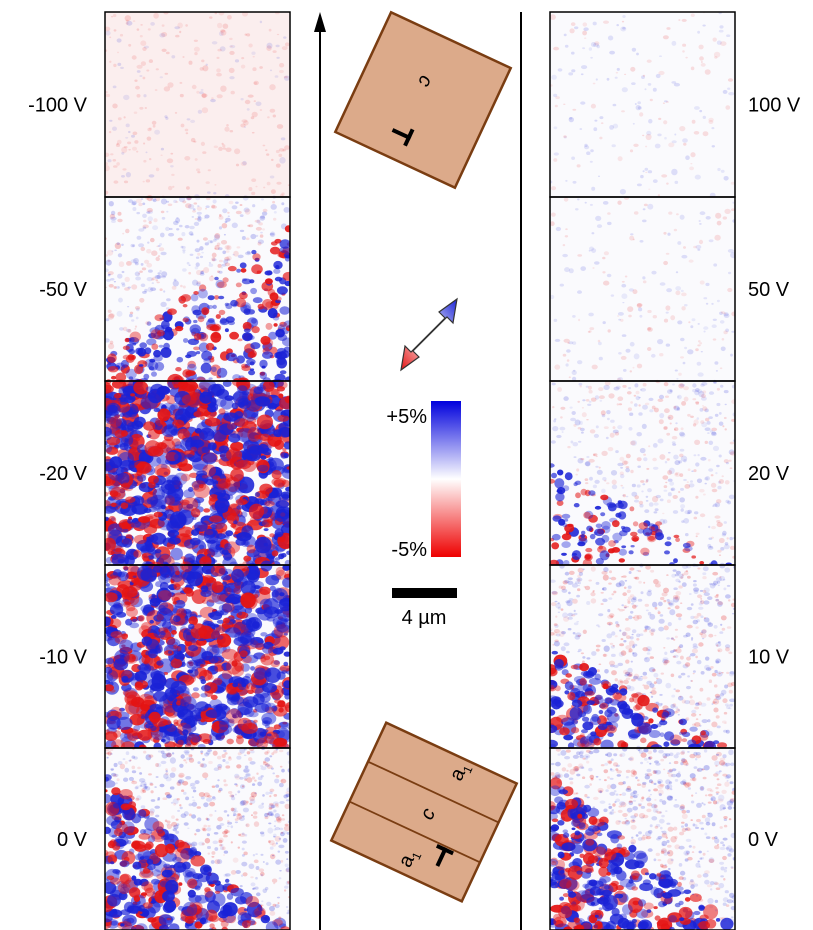 The height and width of the screenshot is (930, 813). I want to click on right-panel-2-image, so click(642, 474).